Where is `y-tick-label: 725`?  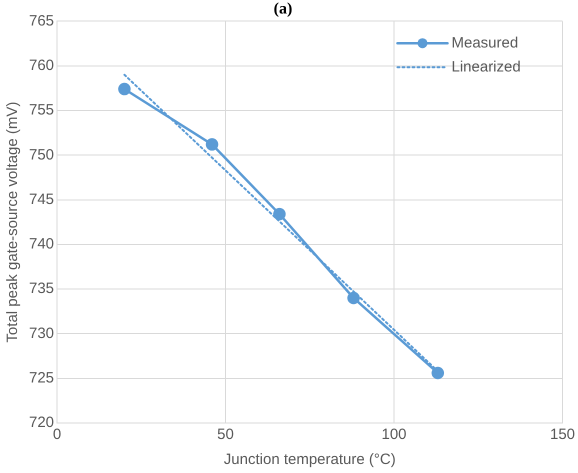 y-tick-label: 725 is located at coordinates (41, 377).